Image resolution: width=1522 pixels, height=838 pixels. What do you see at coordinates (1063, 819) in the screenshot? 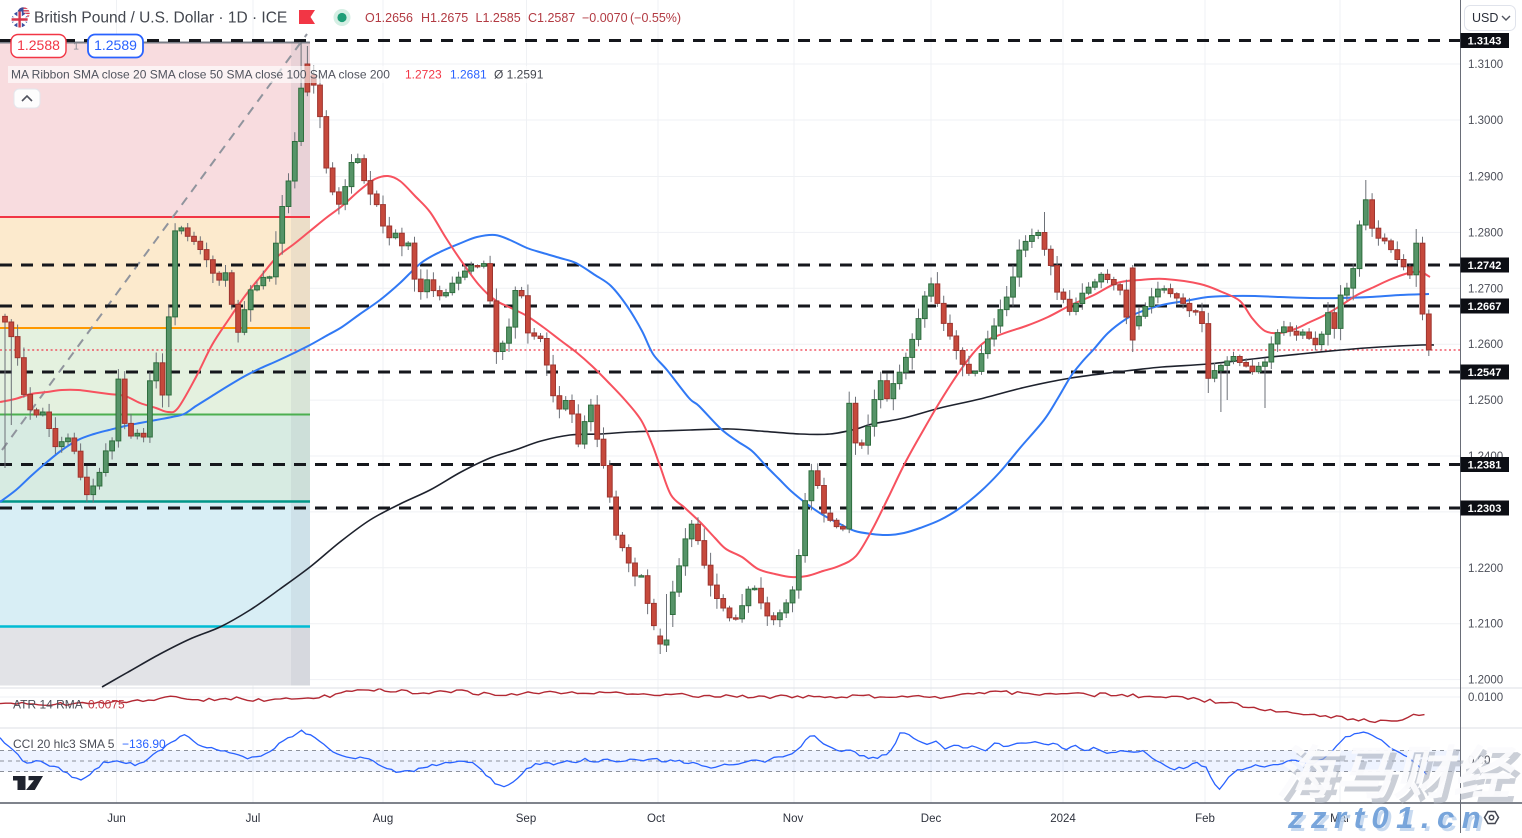
I see `svg-text: 2024` at bounding box center [1063, 819].